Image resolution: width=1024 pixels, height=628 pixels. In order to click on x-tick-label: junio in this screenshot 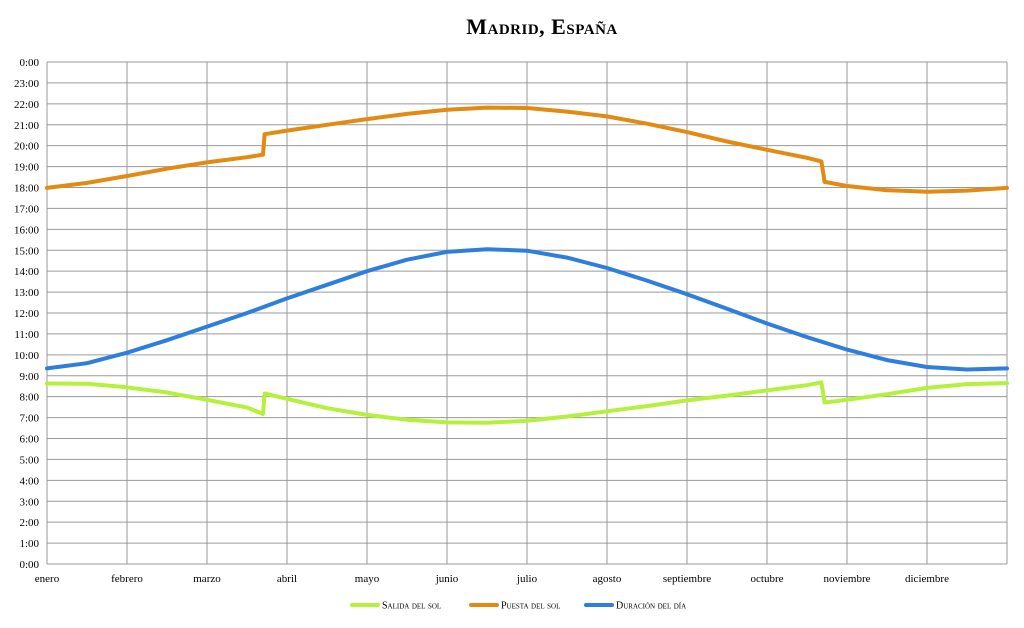, I will do `click(447, 579)`.